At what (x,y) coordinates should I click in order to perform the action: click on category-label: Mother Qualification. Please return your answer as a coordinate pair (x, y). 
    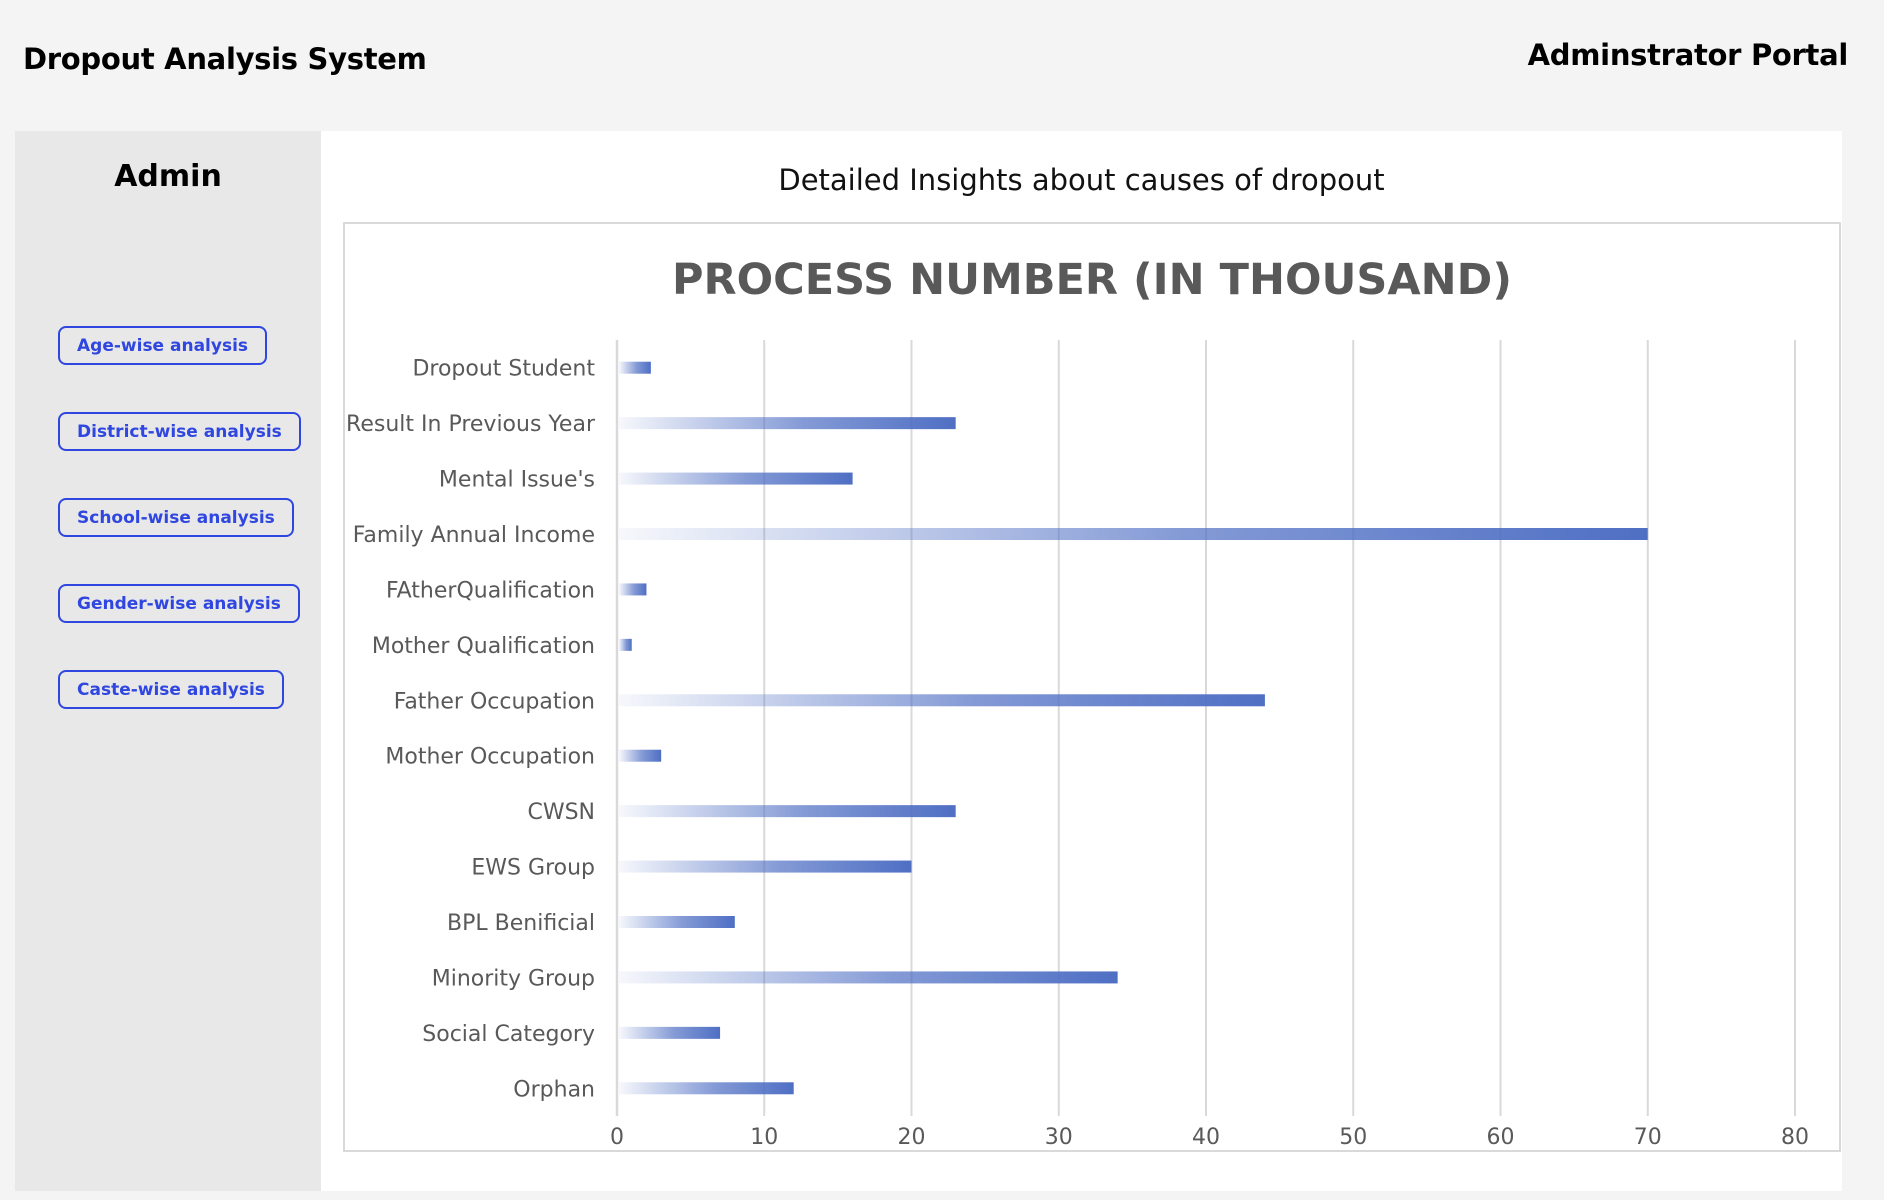
    Looking at the image, I should click on (483, 646).